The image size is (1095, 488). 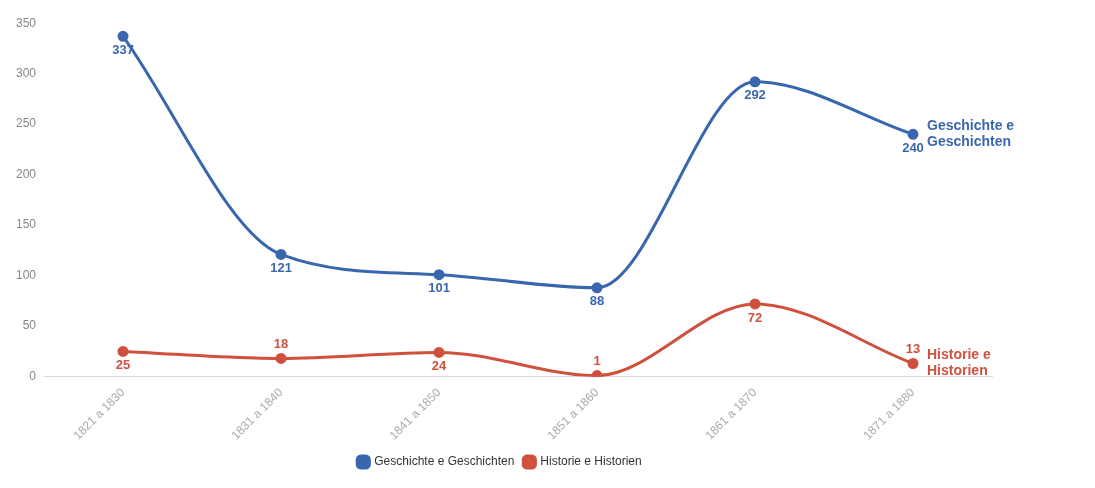 What do you see at coordinates (971, 133) in the screenshot?
I see `text: Geschichte e Geschichten` at bounding box center [971, 133].